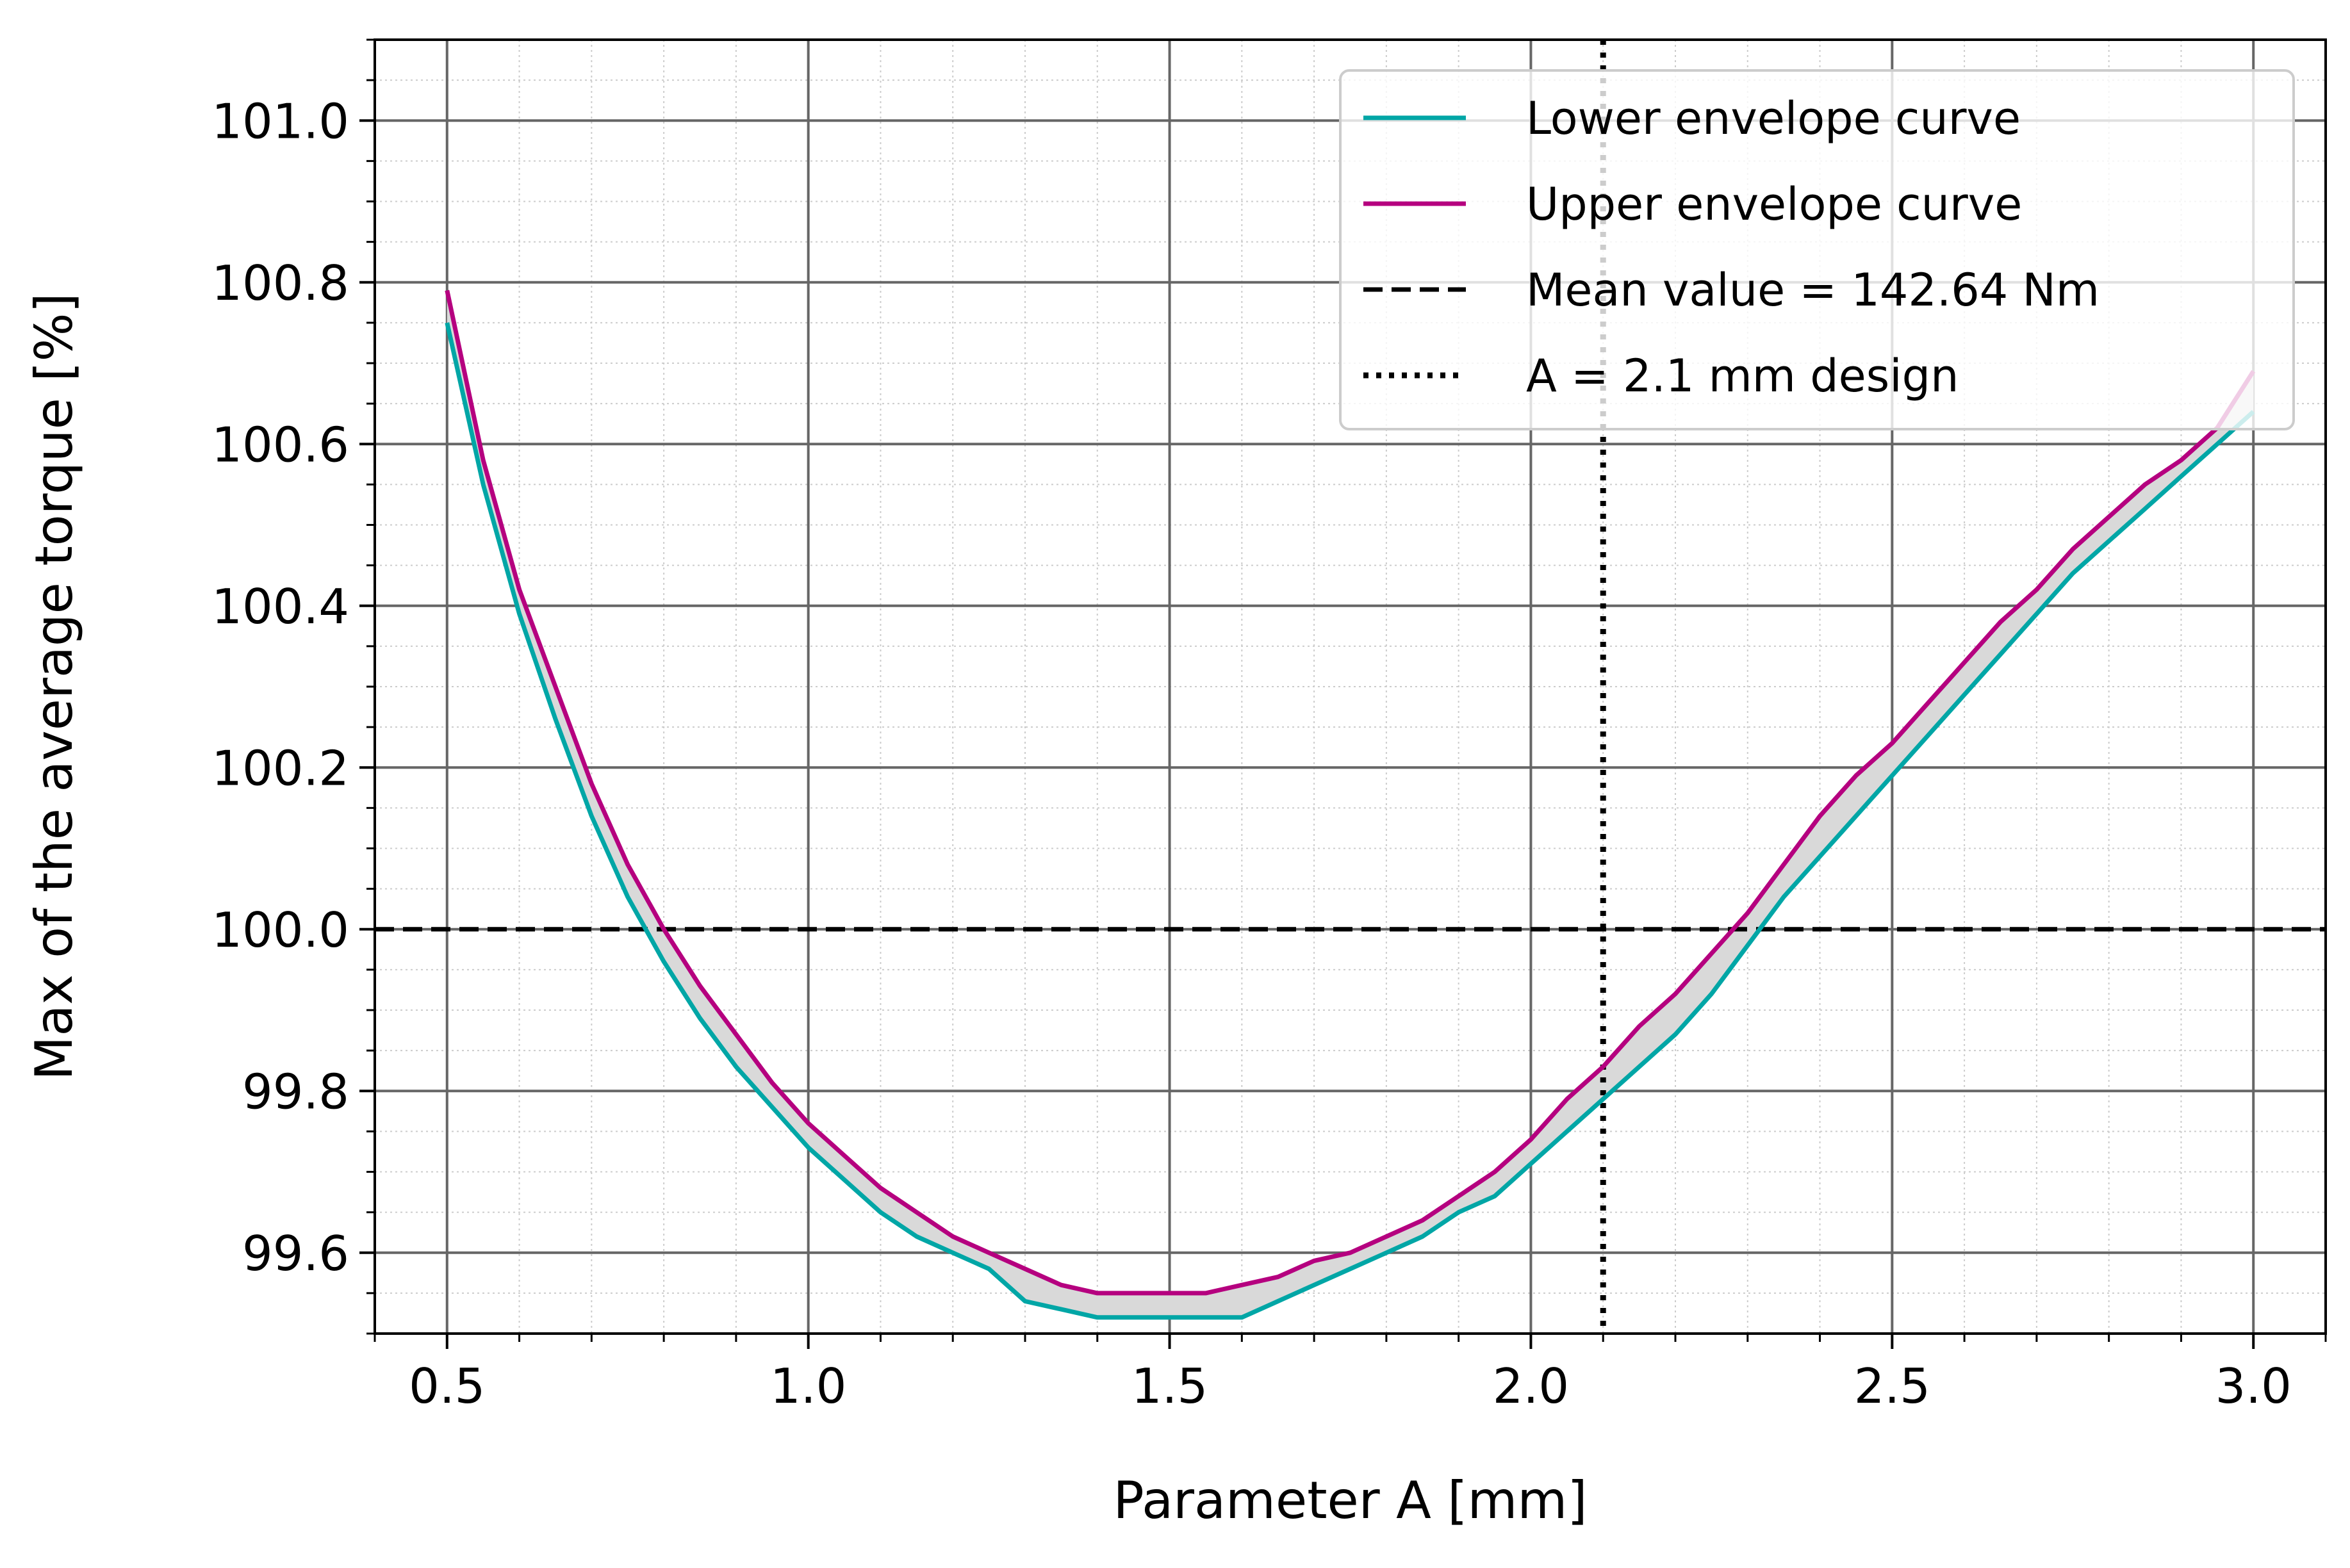 The width and height of the screenshot is (2350, 1568). I want to click on x-tick-label: 1.5, so click(1169, 1386).